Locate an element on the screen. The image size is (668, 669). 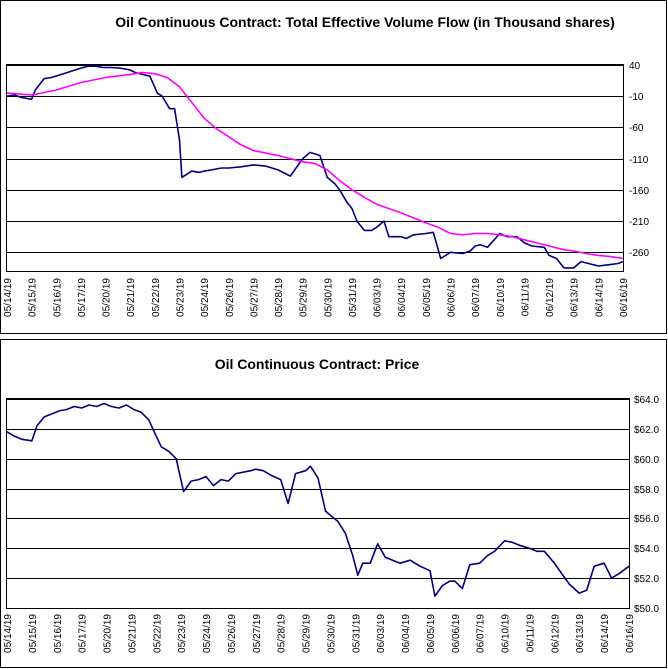
y-tick-label: $50.0 is located at coordinates (646, 609).